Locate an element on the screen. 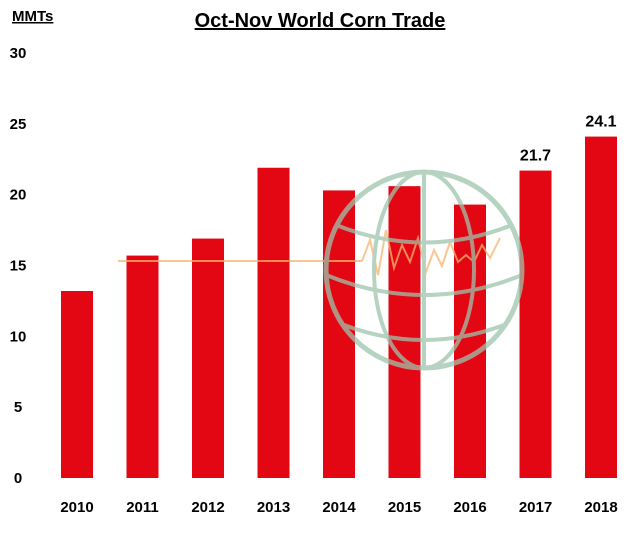 This screenshot has width=644, height=544. x-axis-ticks: 2010 2011 2012 2013 2014 2015 2016 2017 2018 is located at coordinates (338, 507).